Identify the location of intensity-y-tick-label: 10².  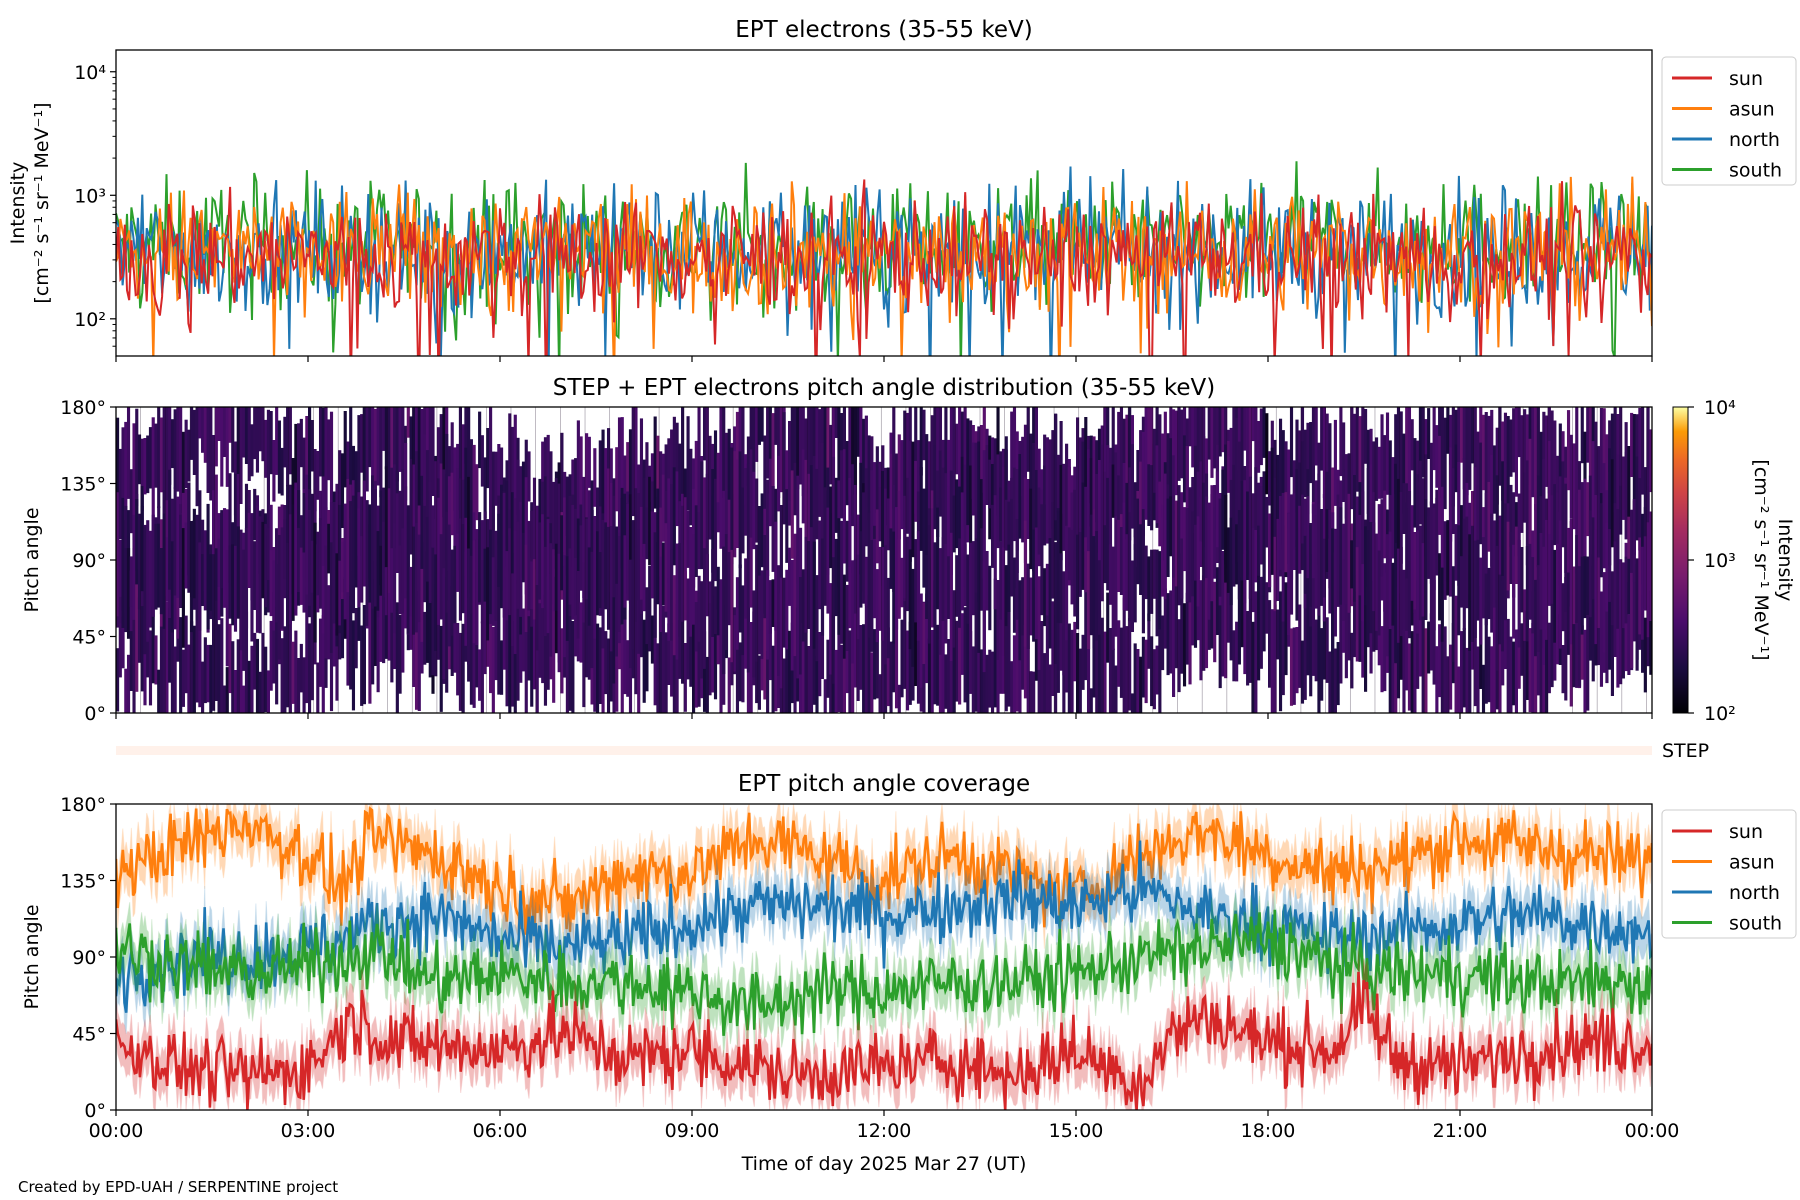
(90, 320).